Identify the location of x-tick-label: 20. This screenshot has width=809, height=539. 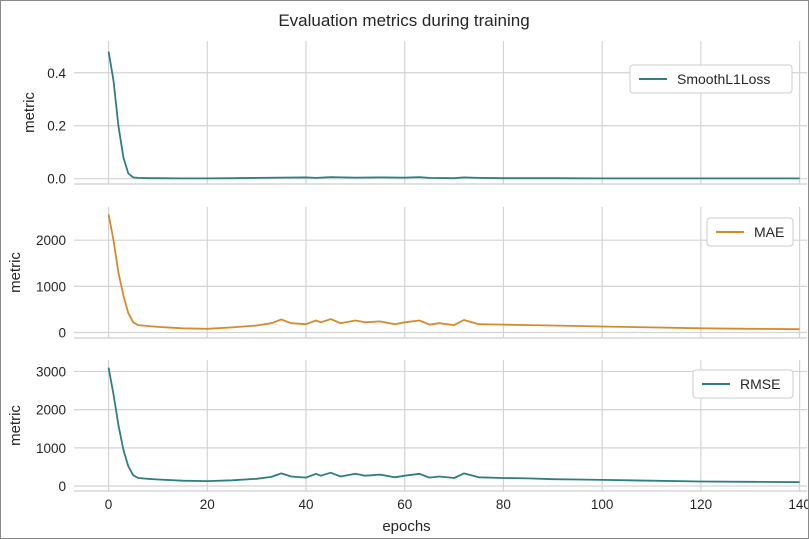
(207, 504).